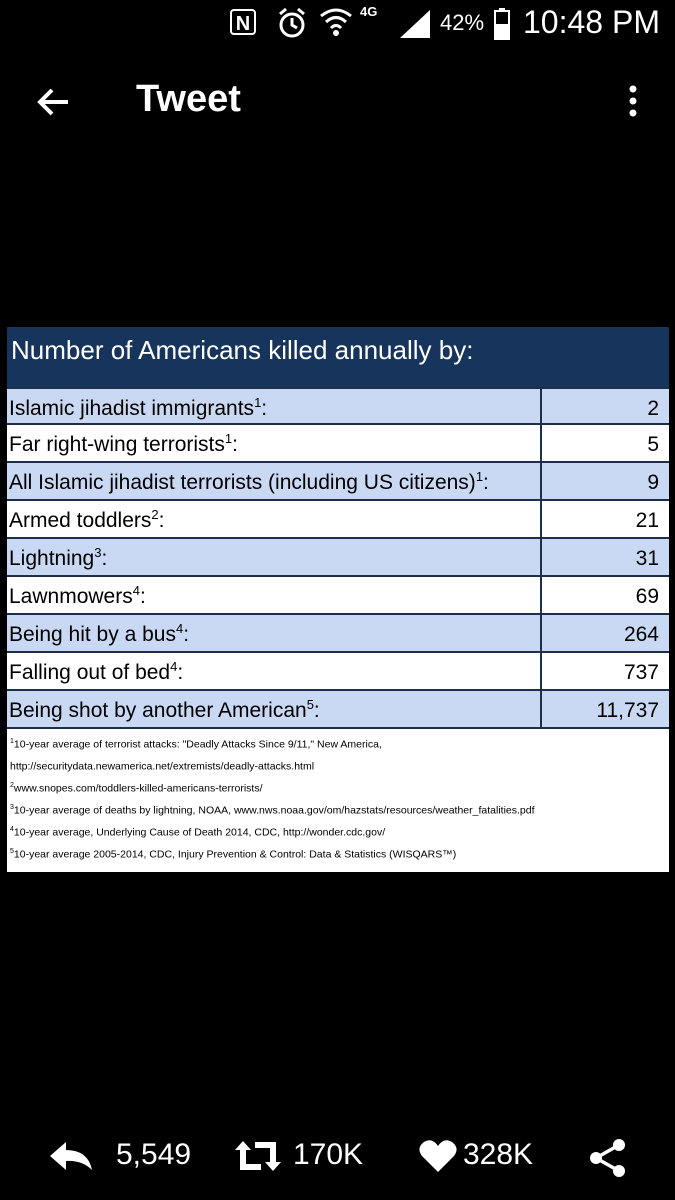 Image resolution: width=675 pixels, height=1200 pixels. Describe the element at coordinates (415, 26) in the screenshot. I see `signal-icon` at that location.